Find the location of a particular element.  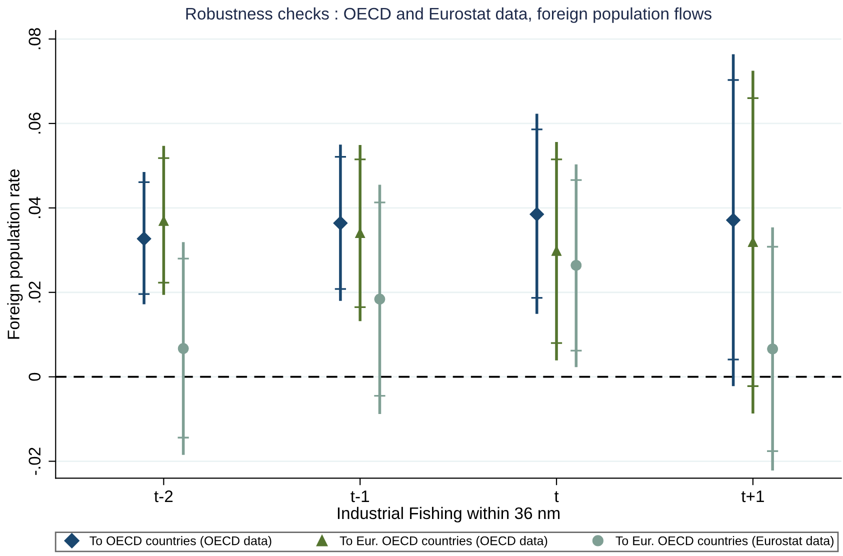

x-axis-title: Industrial Fishing within 36 nm is located at coordinates (449, 514).